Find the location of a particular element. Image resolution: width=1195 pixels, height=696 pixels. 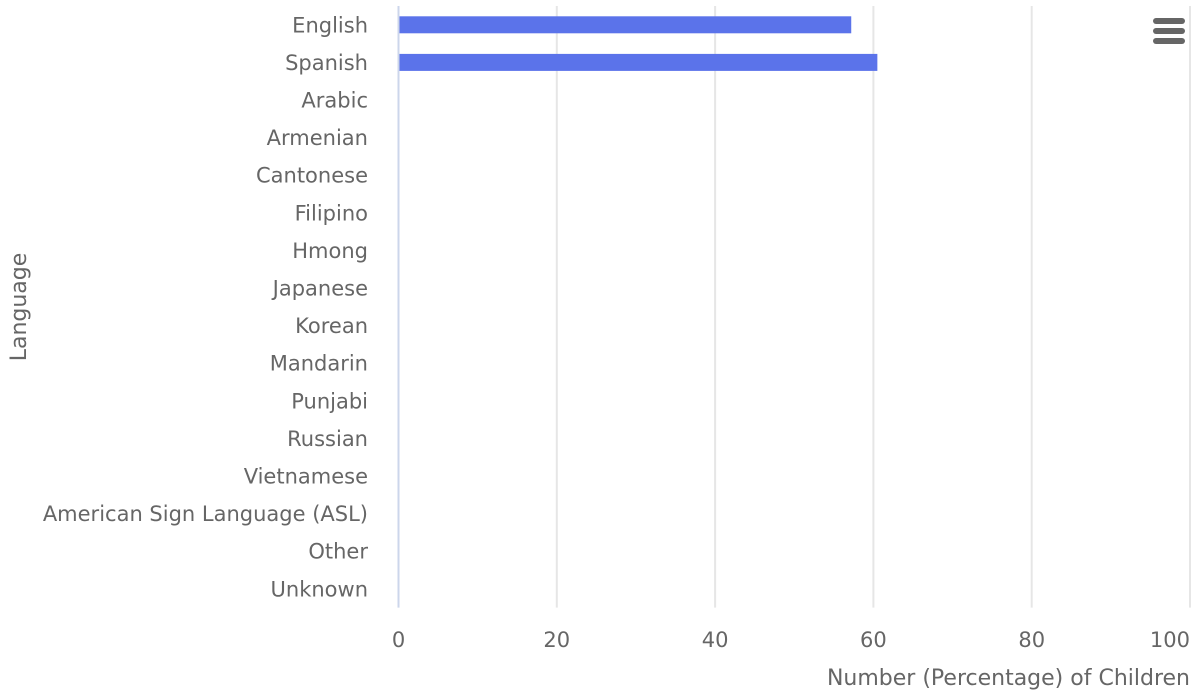

category-label: Arabic is located at coordinates (334, 101).